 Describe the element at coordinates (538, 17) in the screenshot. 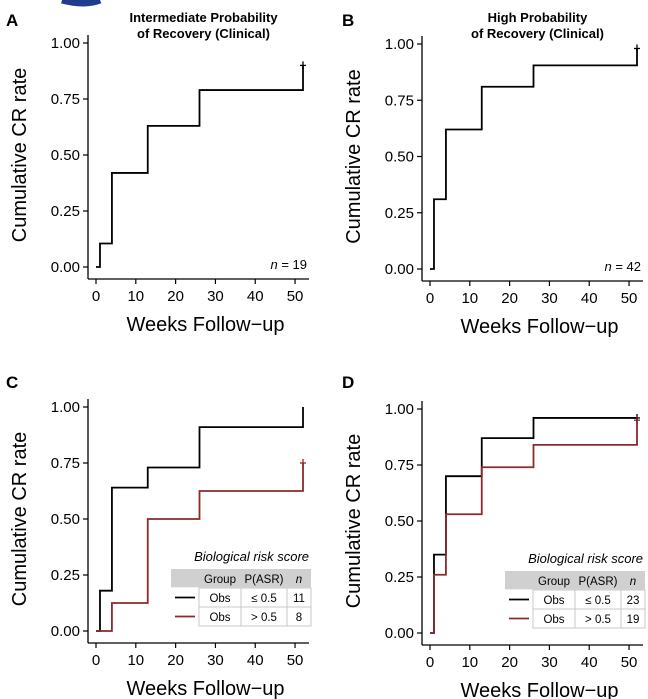

I see `panel-b-title-line: High Probability` at that location.